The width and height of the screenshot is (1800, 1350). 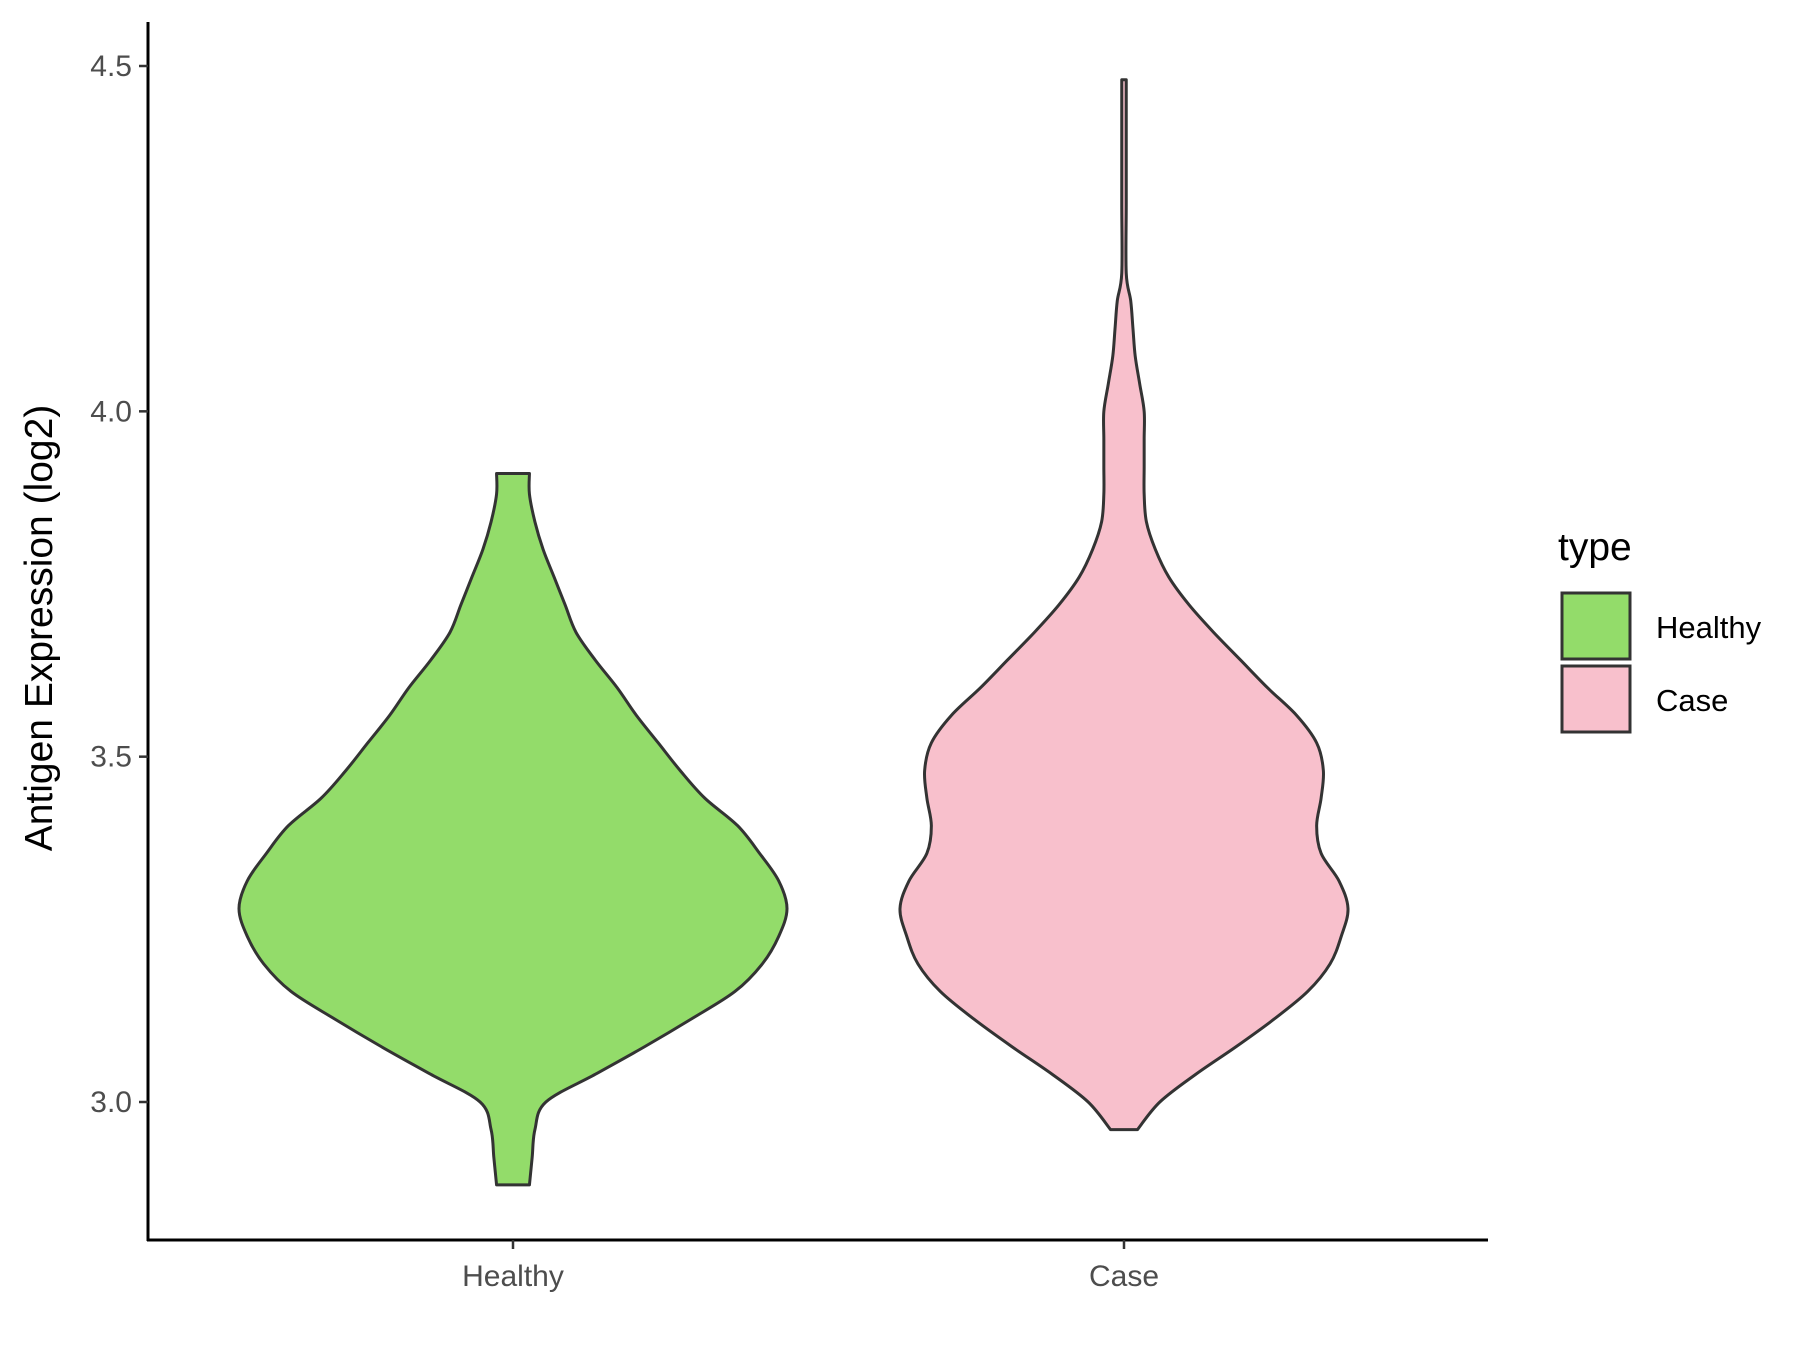 I want to click on y-axis-title: Antigen Expression (log2), so click(x=39, y=628).